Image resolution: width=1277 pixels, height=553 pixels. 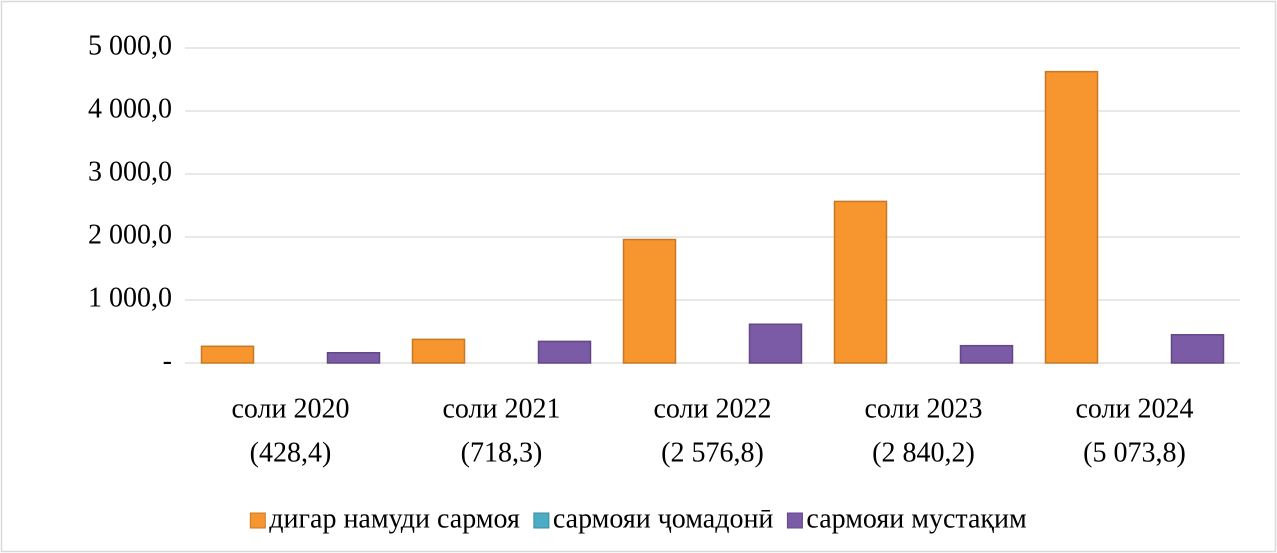 What do you see at coordinates (1134, 408) in the screenshot?
I see `x-tick-label: соли 2024` at bounding box center [1134, 408].